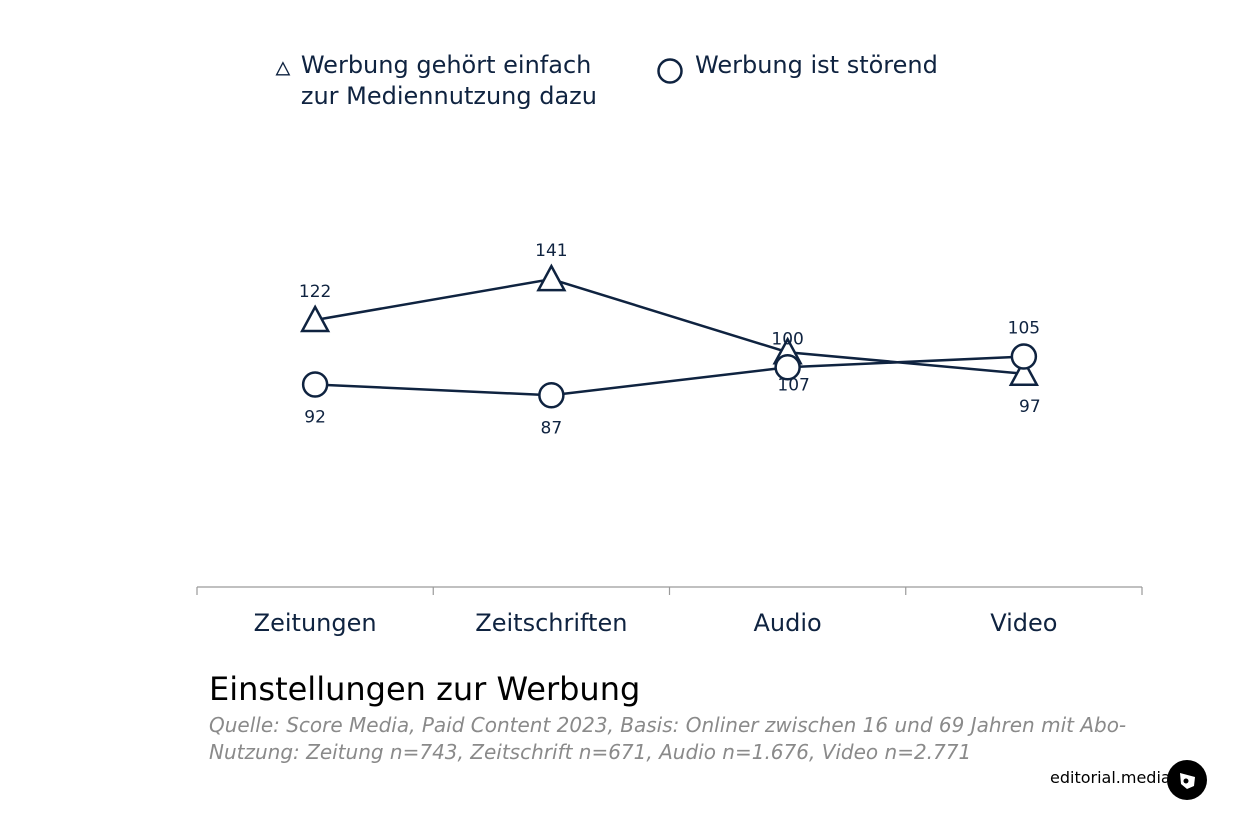 The width and height of the screenshot is (1240, 825). Describe the element at coordinates (551, 623) in the screenshot. I see `x-tick-label: Zeitschriften` at that location.